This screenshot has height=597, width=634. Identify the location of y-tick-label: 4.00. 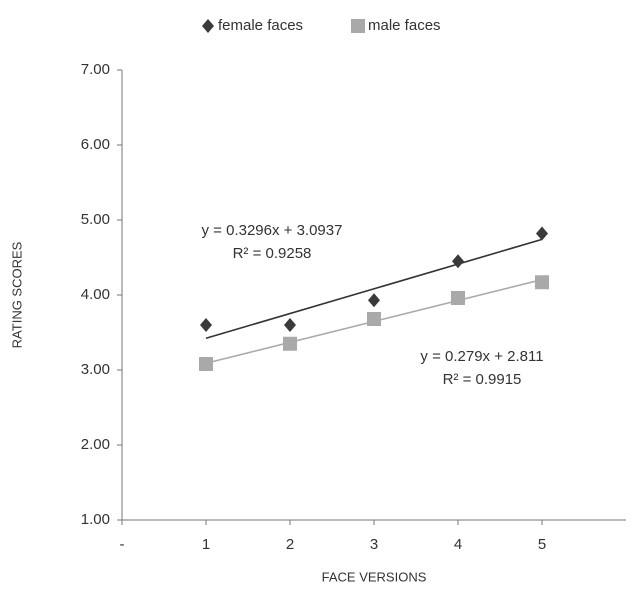
(95, 294).